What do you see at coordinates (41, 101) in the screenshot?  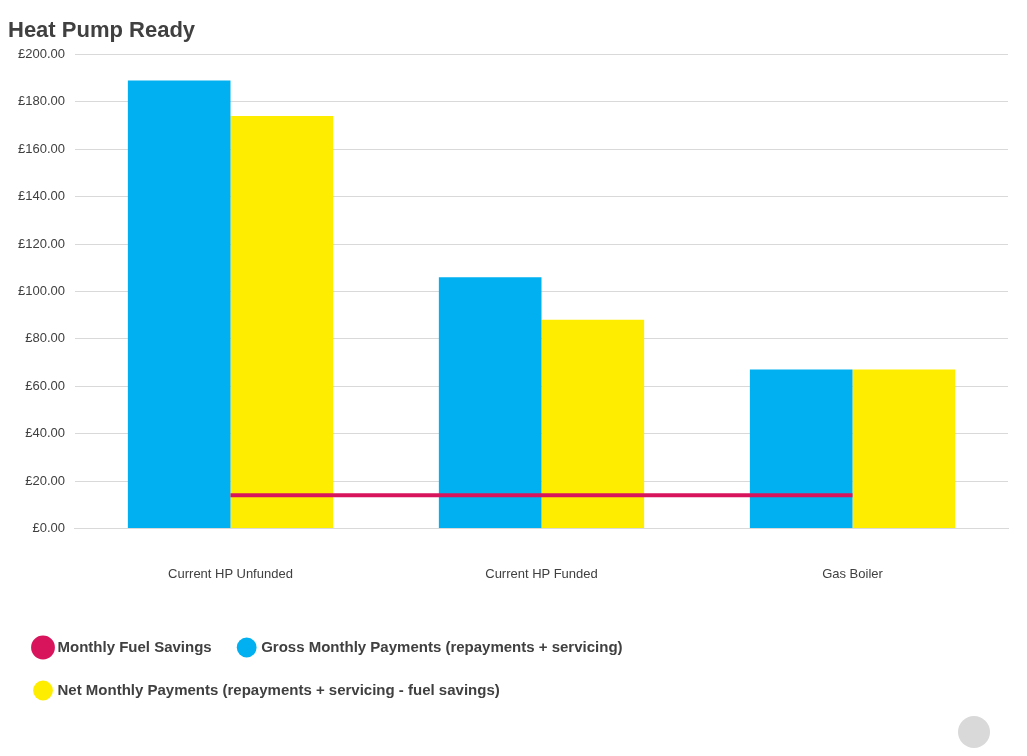 I see `y-tick-label: £180.00` at bounding box center [41, 101].